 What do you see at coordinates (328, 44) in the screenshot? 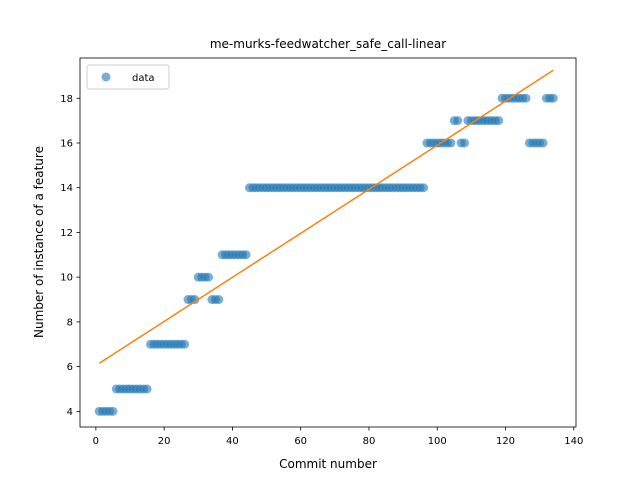
I see `chart-title: me-murks-feedwatcher_safe_call-linear` at bounding box center [328, 44].